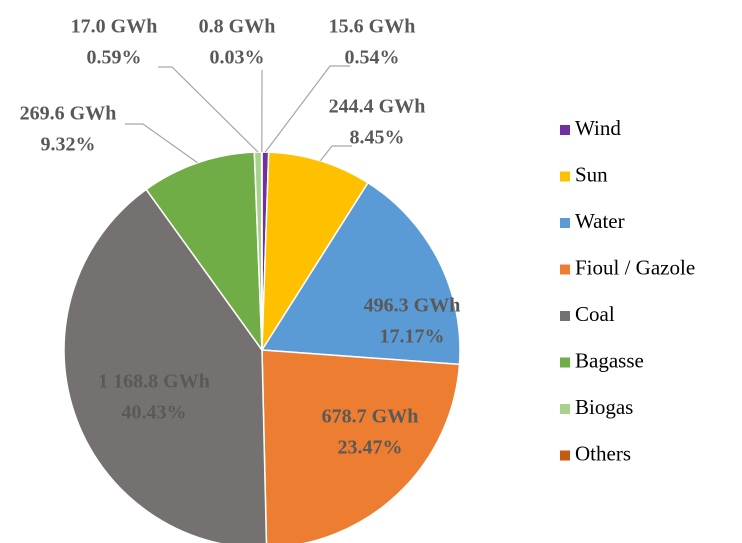 The image size is (742, 543). What do you see at coordinates (237, 58) in the screenshot?
I see `percent-label: 0.03%` at bounding box center [237, 58].